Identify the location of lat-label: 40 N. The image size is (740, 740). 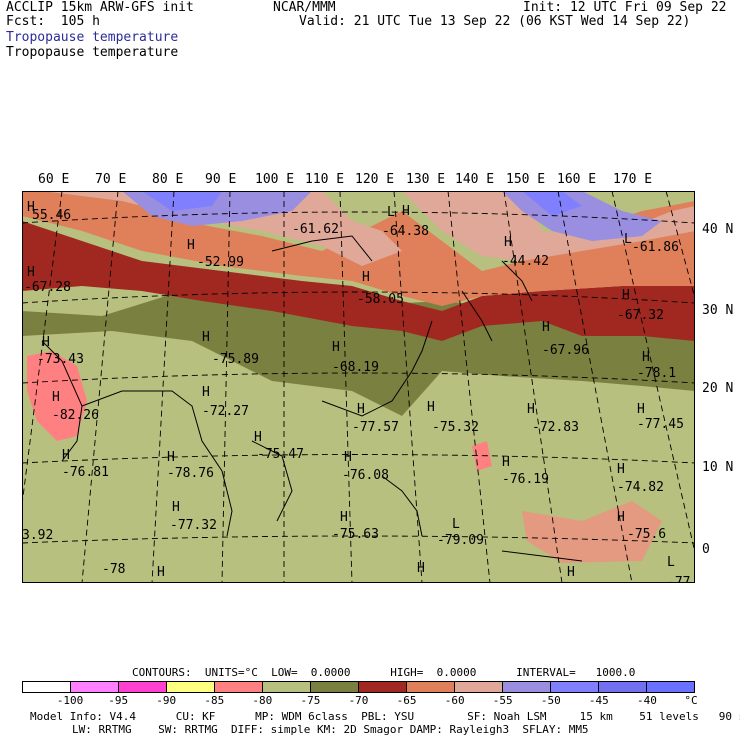
(718, 229).